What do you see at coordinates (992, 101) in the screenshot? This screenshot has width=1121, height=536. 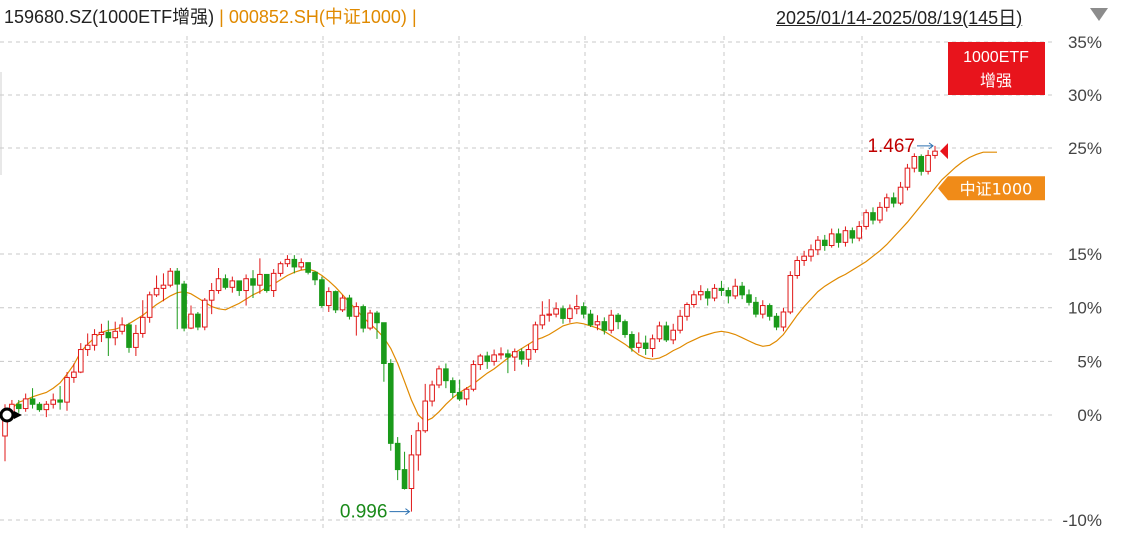 I see `etf-end-tag` at bounding box center [992, 101].